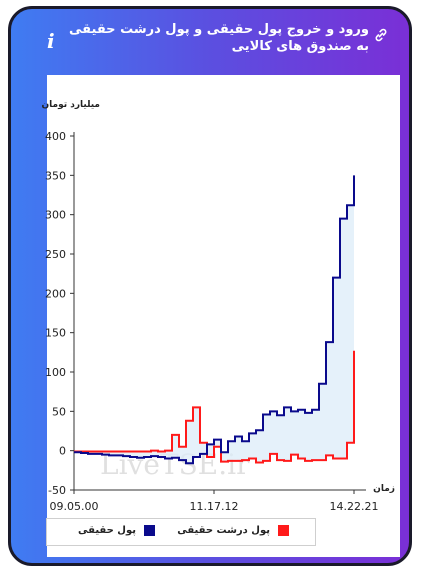 This screenshot has height=574, width=428. Describe the element at coordinates (214, 506) in the screenshot. I see `x-tick-label: 11.17.12` at that location.